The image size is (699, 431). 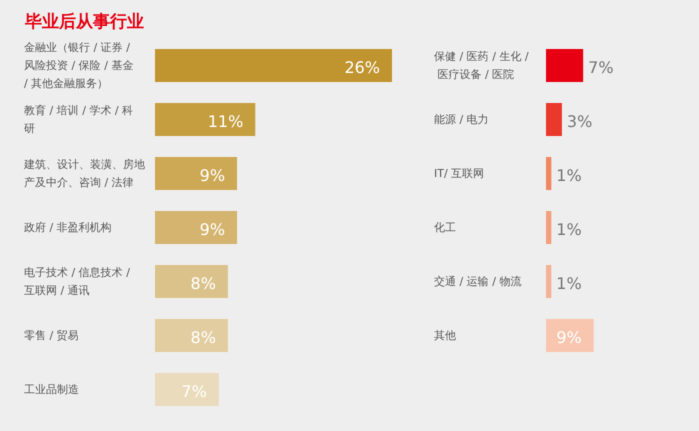 I want to click on y-tick-label: 能源 / 电力, so click(x=461, y=119).